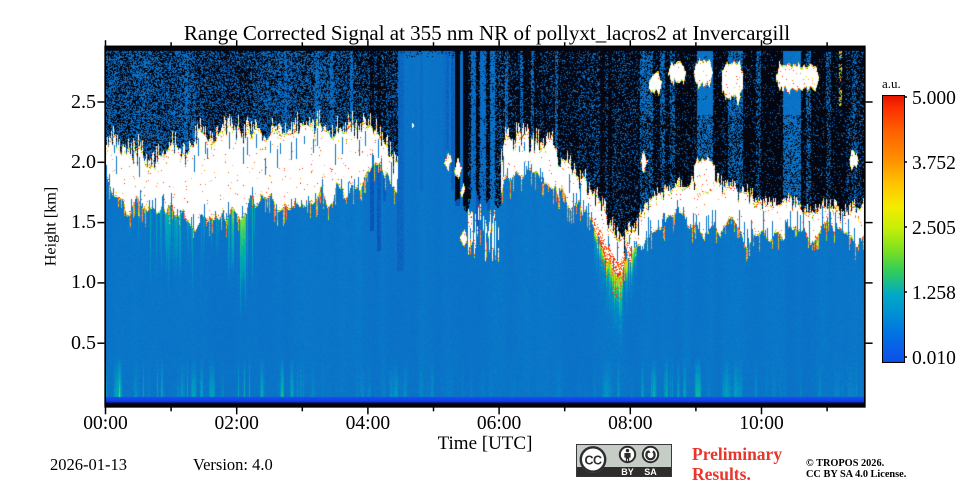  Describe the element at coordinates (627, 472) in the screenshot. I see `svg-text: BY` at that location.